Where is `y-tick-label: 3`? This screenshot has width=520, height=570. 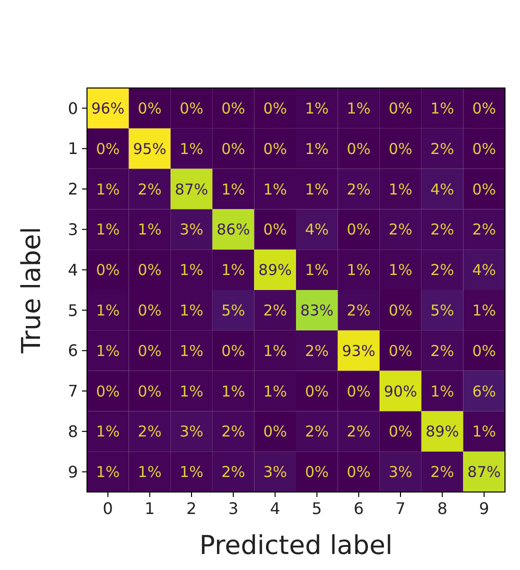
y-tick-label: 3 is located at coordinates (73, 229).